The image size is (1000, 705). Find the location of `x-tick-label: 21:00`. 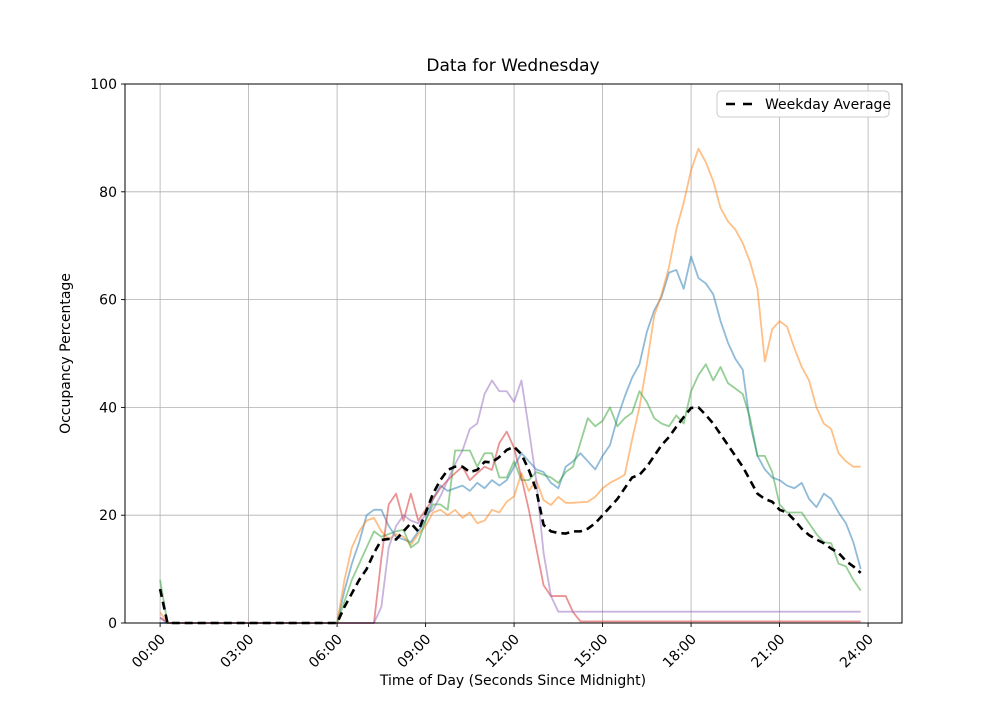

x-tick-label: 21:00 is located at coordinates (769, 652).